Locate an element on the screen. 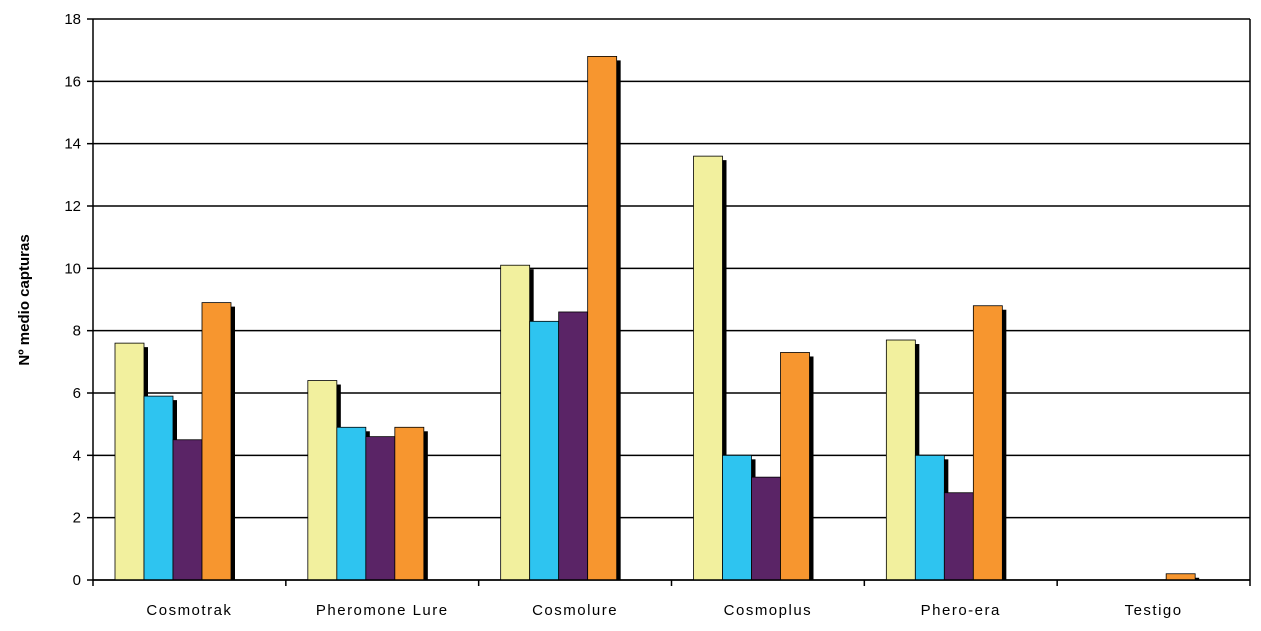  y-tick-label: 8 is located at coordinates (77, 331).